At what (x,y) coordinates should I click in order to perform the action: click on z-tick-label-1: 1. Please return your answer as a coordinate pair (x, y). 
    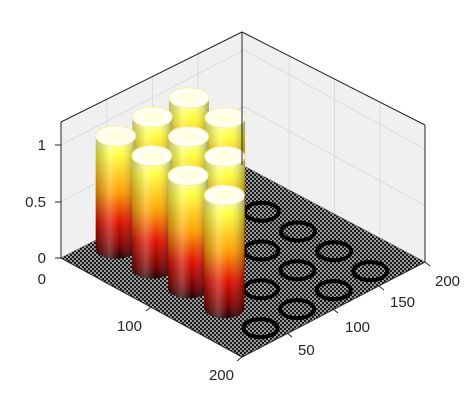
    Looking at the image, I should click on (42, 145).